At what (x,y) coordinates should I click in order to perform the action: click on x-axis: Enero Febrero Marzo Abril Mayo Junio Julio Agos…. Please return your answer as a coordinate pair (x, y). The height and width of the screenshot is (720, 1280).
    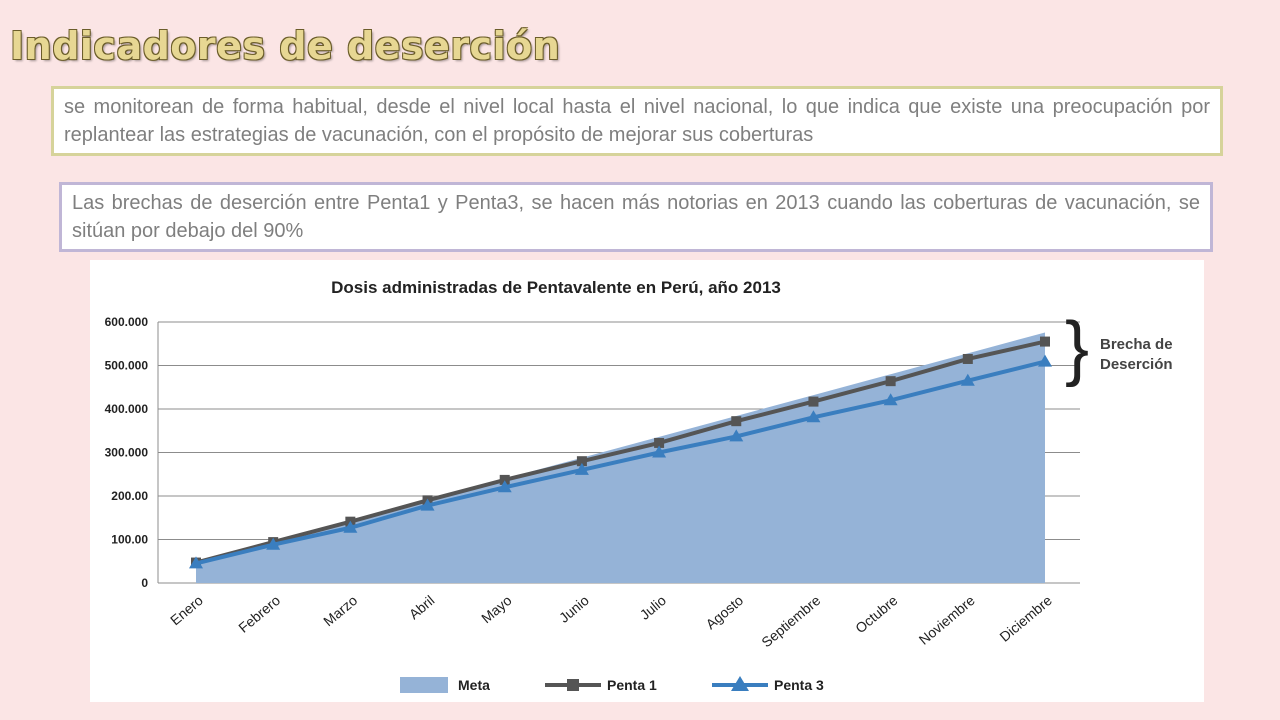
    Looking at the image, I should click on (611, 621).